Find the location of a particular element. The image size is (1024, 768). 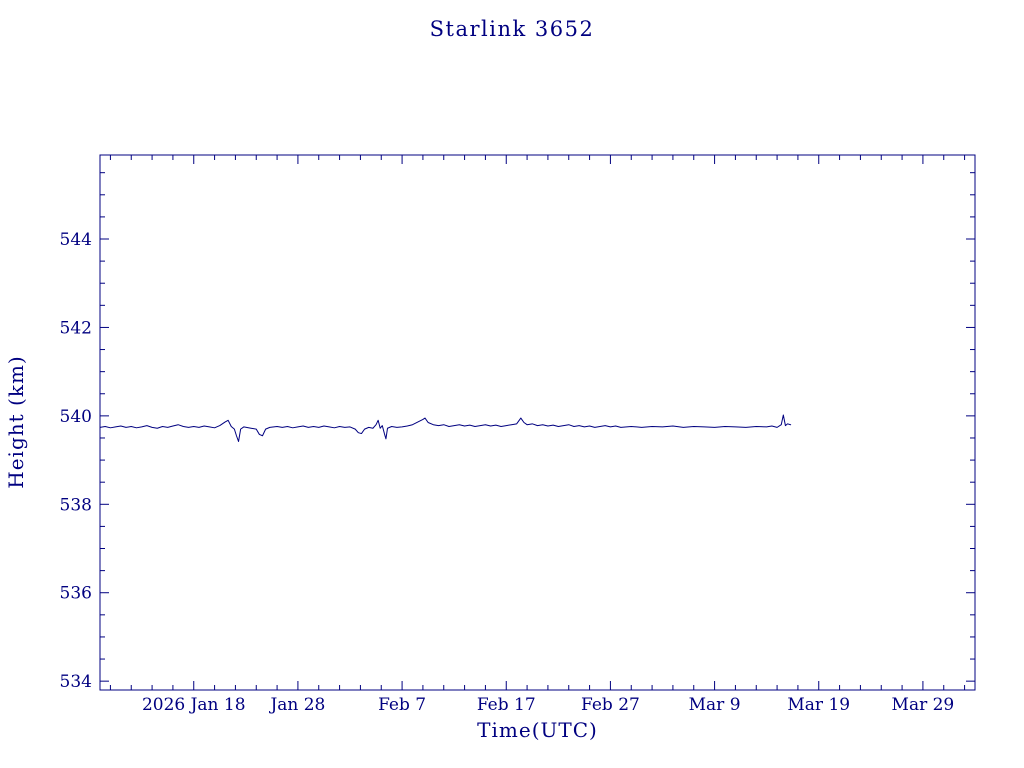

y-tick-label: 544 is located at coordinates (76, 240).